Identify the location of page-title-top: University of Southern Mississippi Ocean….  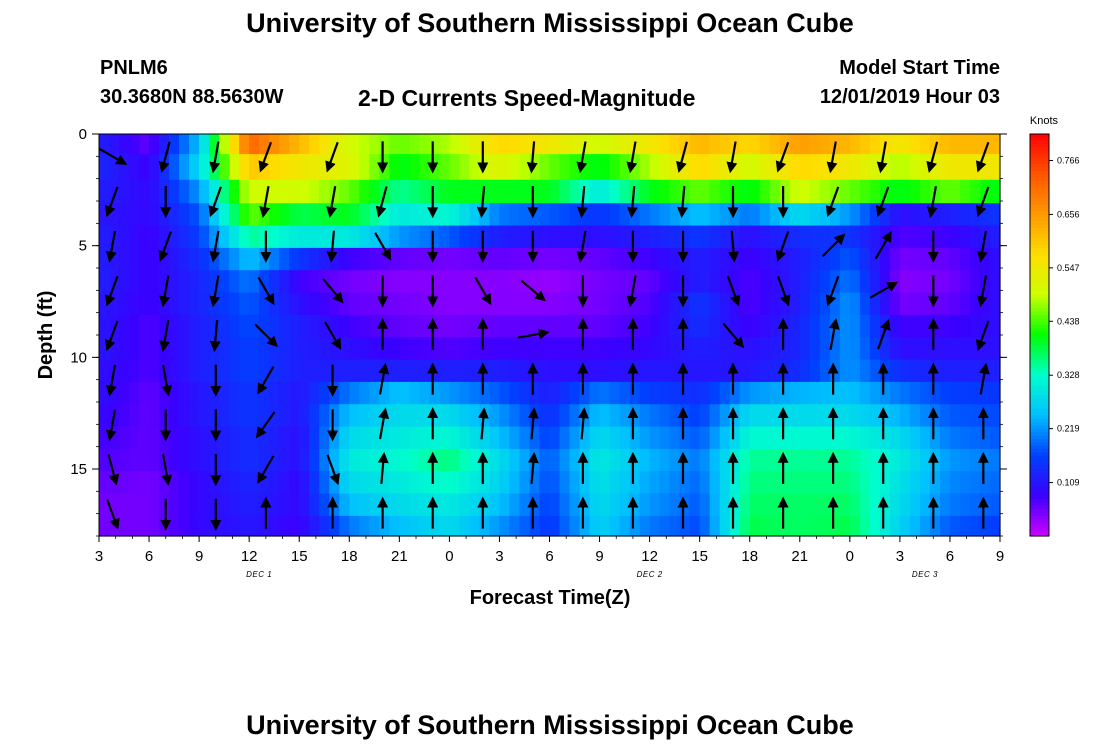
(550, 23).